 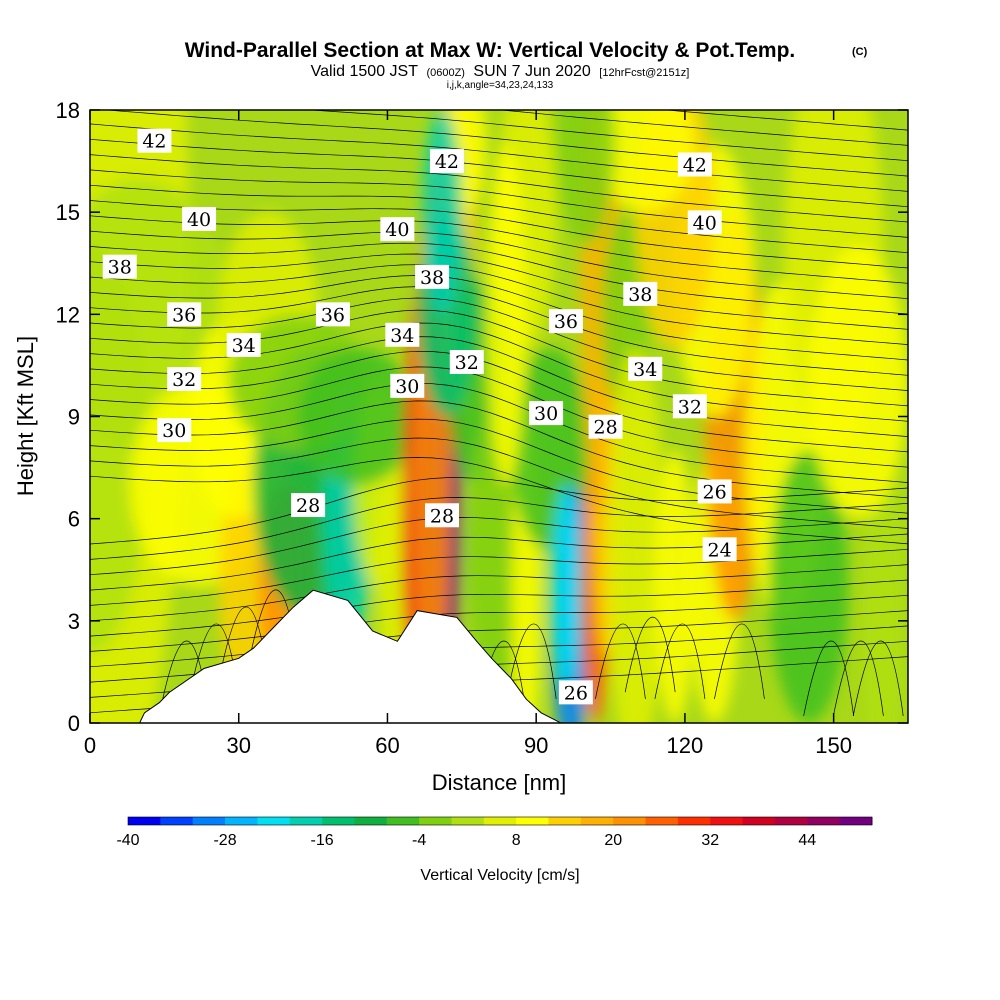 What do you see at coordinates (710, 840) in the screenshot?
I see `colorbar-tick-label: 32` at bounding box center [710, 840].